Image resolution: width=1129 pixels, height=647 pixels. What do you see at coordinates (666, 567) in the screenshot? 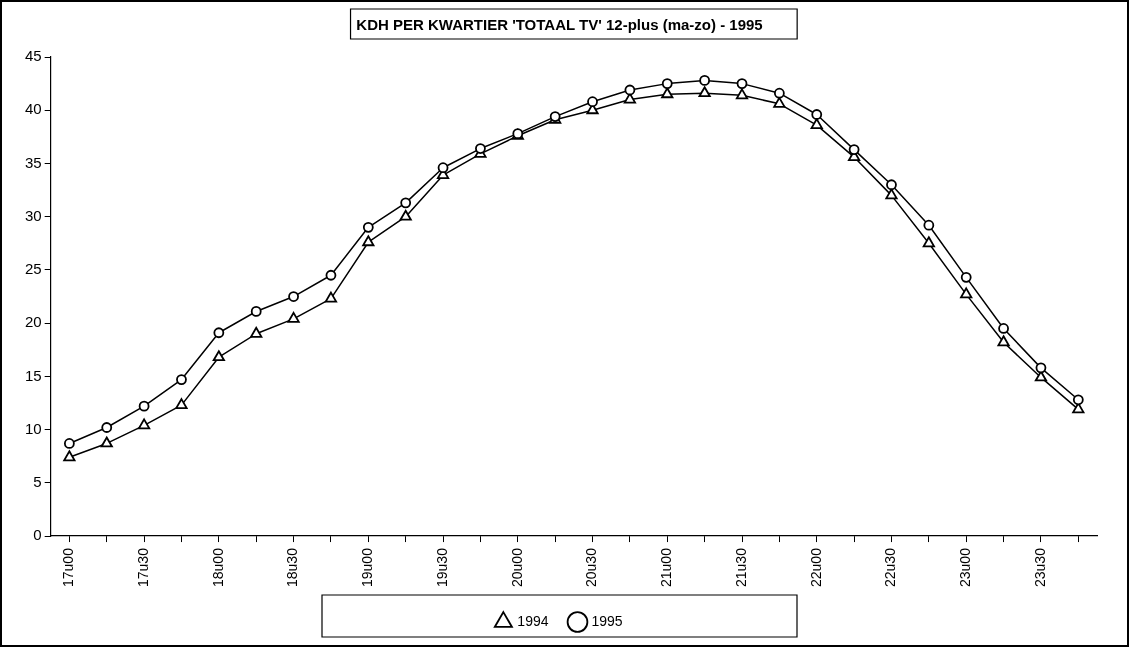
I see `x-tick-label: 21u00` at bounding box center [666, 567].